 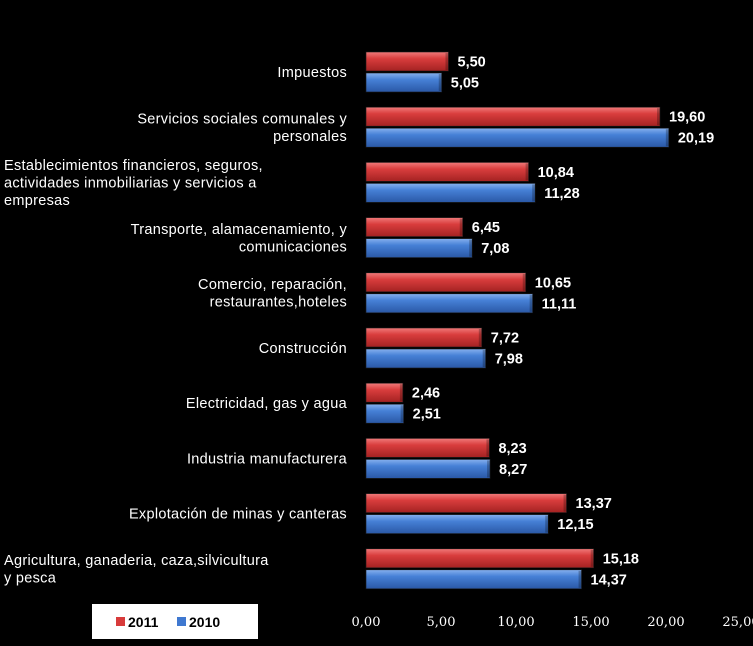 What do you see at coordinates (621, 559) in the screenshot?
I see `data-label-2011-9: 15,18` at bounding box center [621, 559].